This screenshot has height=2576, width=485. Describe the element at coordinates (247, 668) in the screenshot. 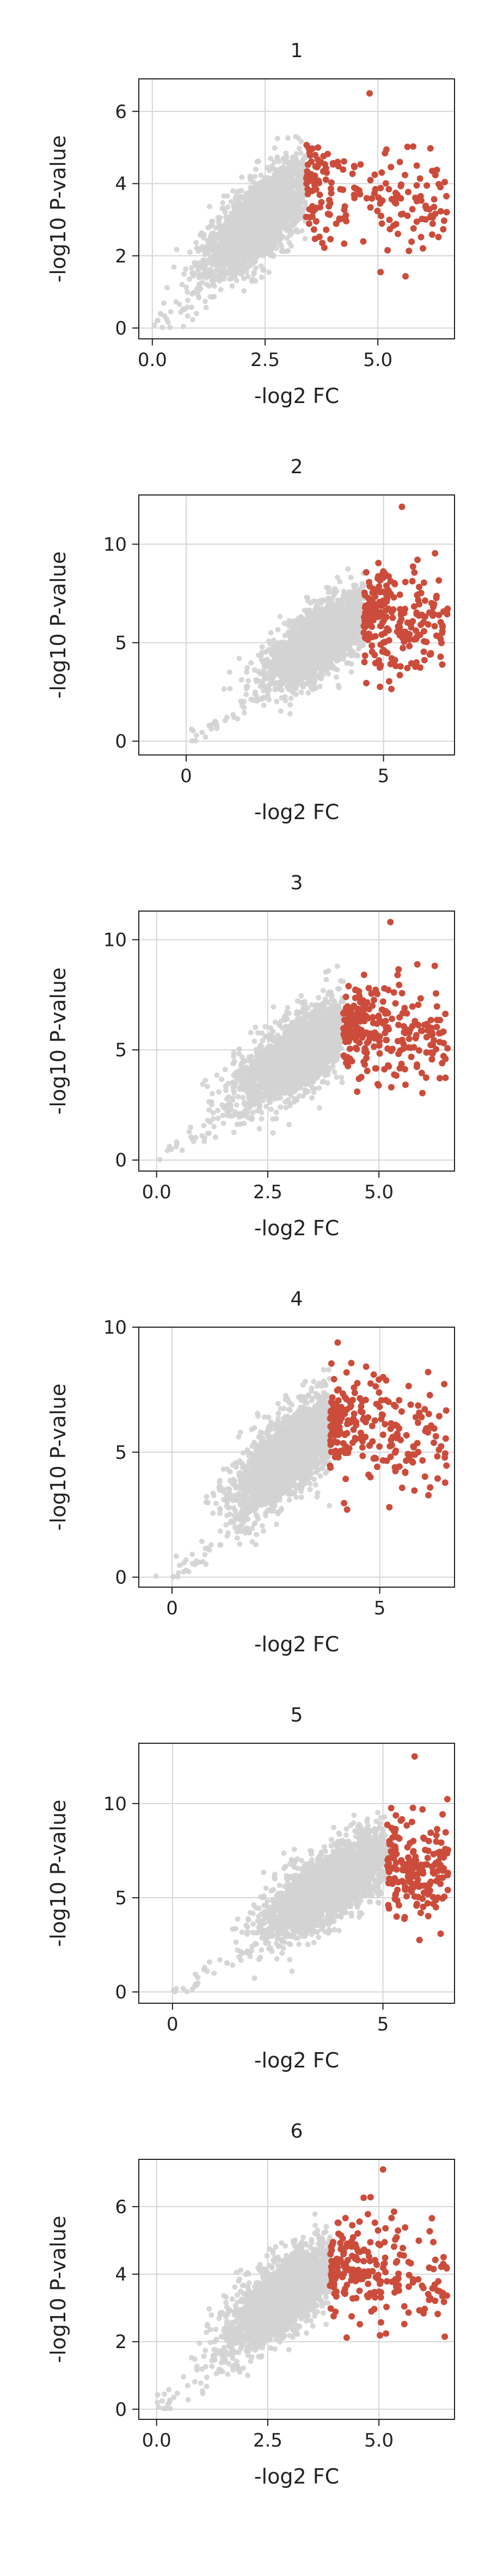

I see `panel-2-point-bg-1978` at that location.